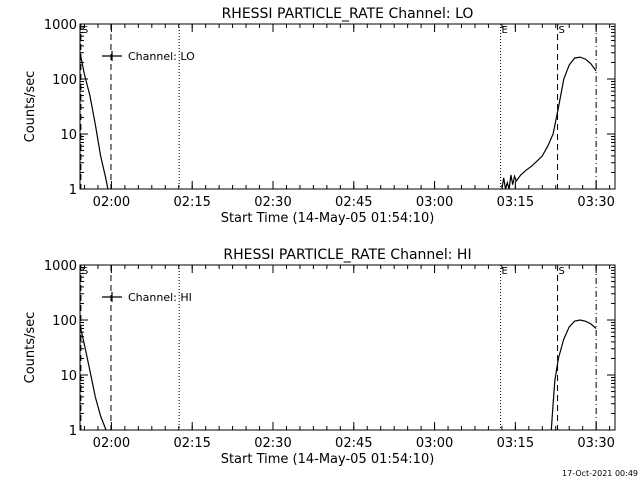  I want to click on legend-label: Channel: HI, so click(160, 297).